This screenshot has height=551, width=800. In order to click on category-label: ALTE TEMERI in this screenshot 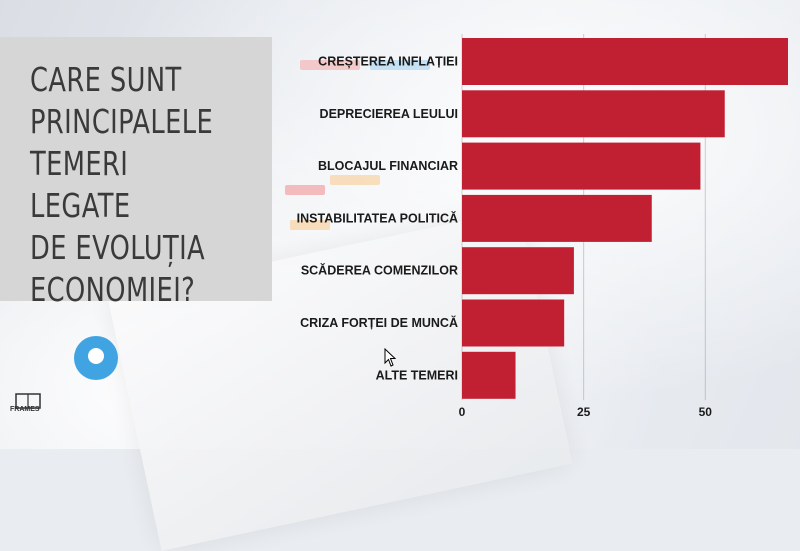, I will do `click(417, 375)`.